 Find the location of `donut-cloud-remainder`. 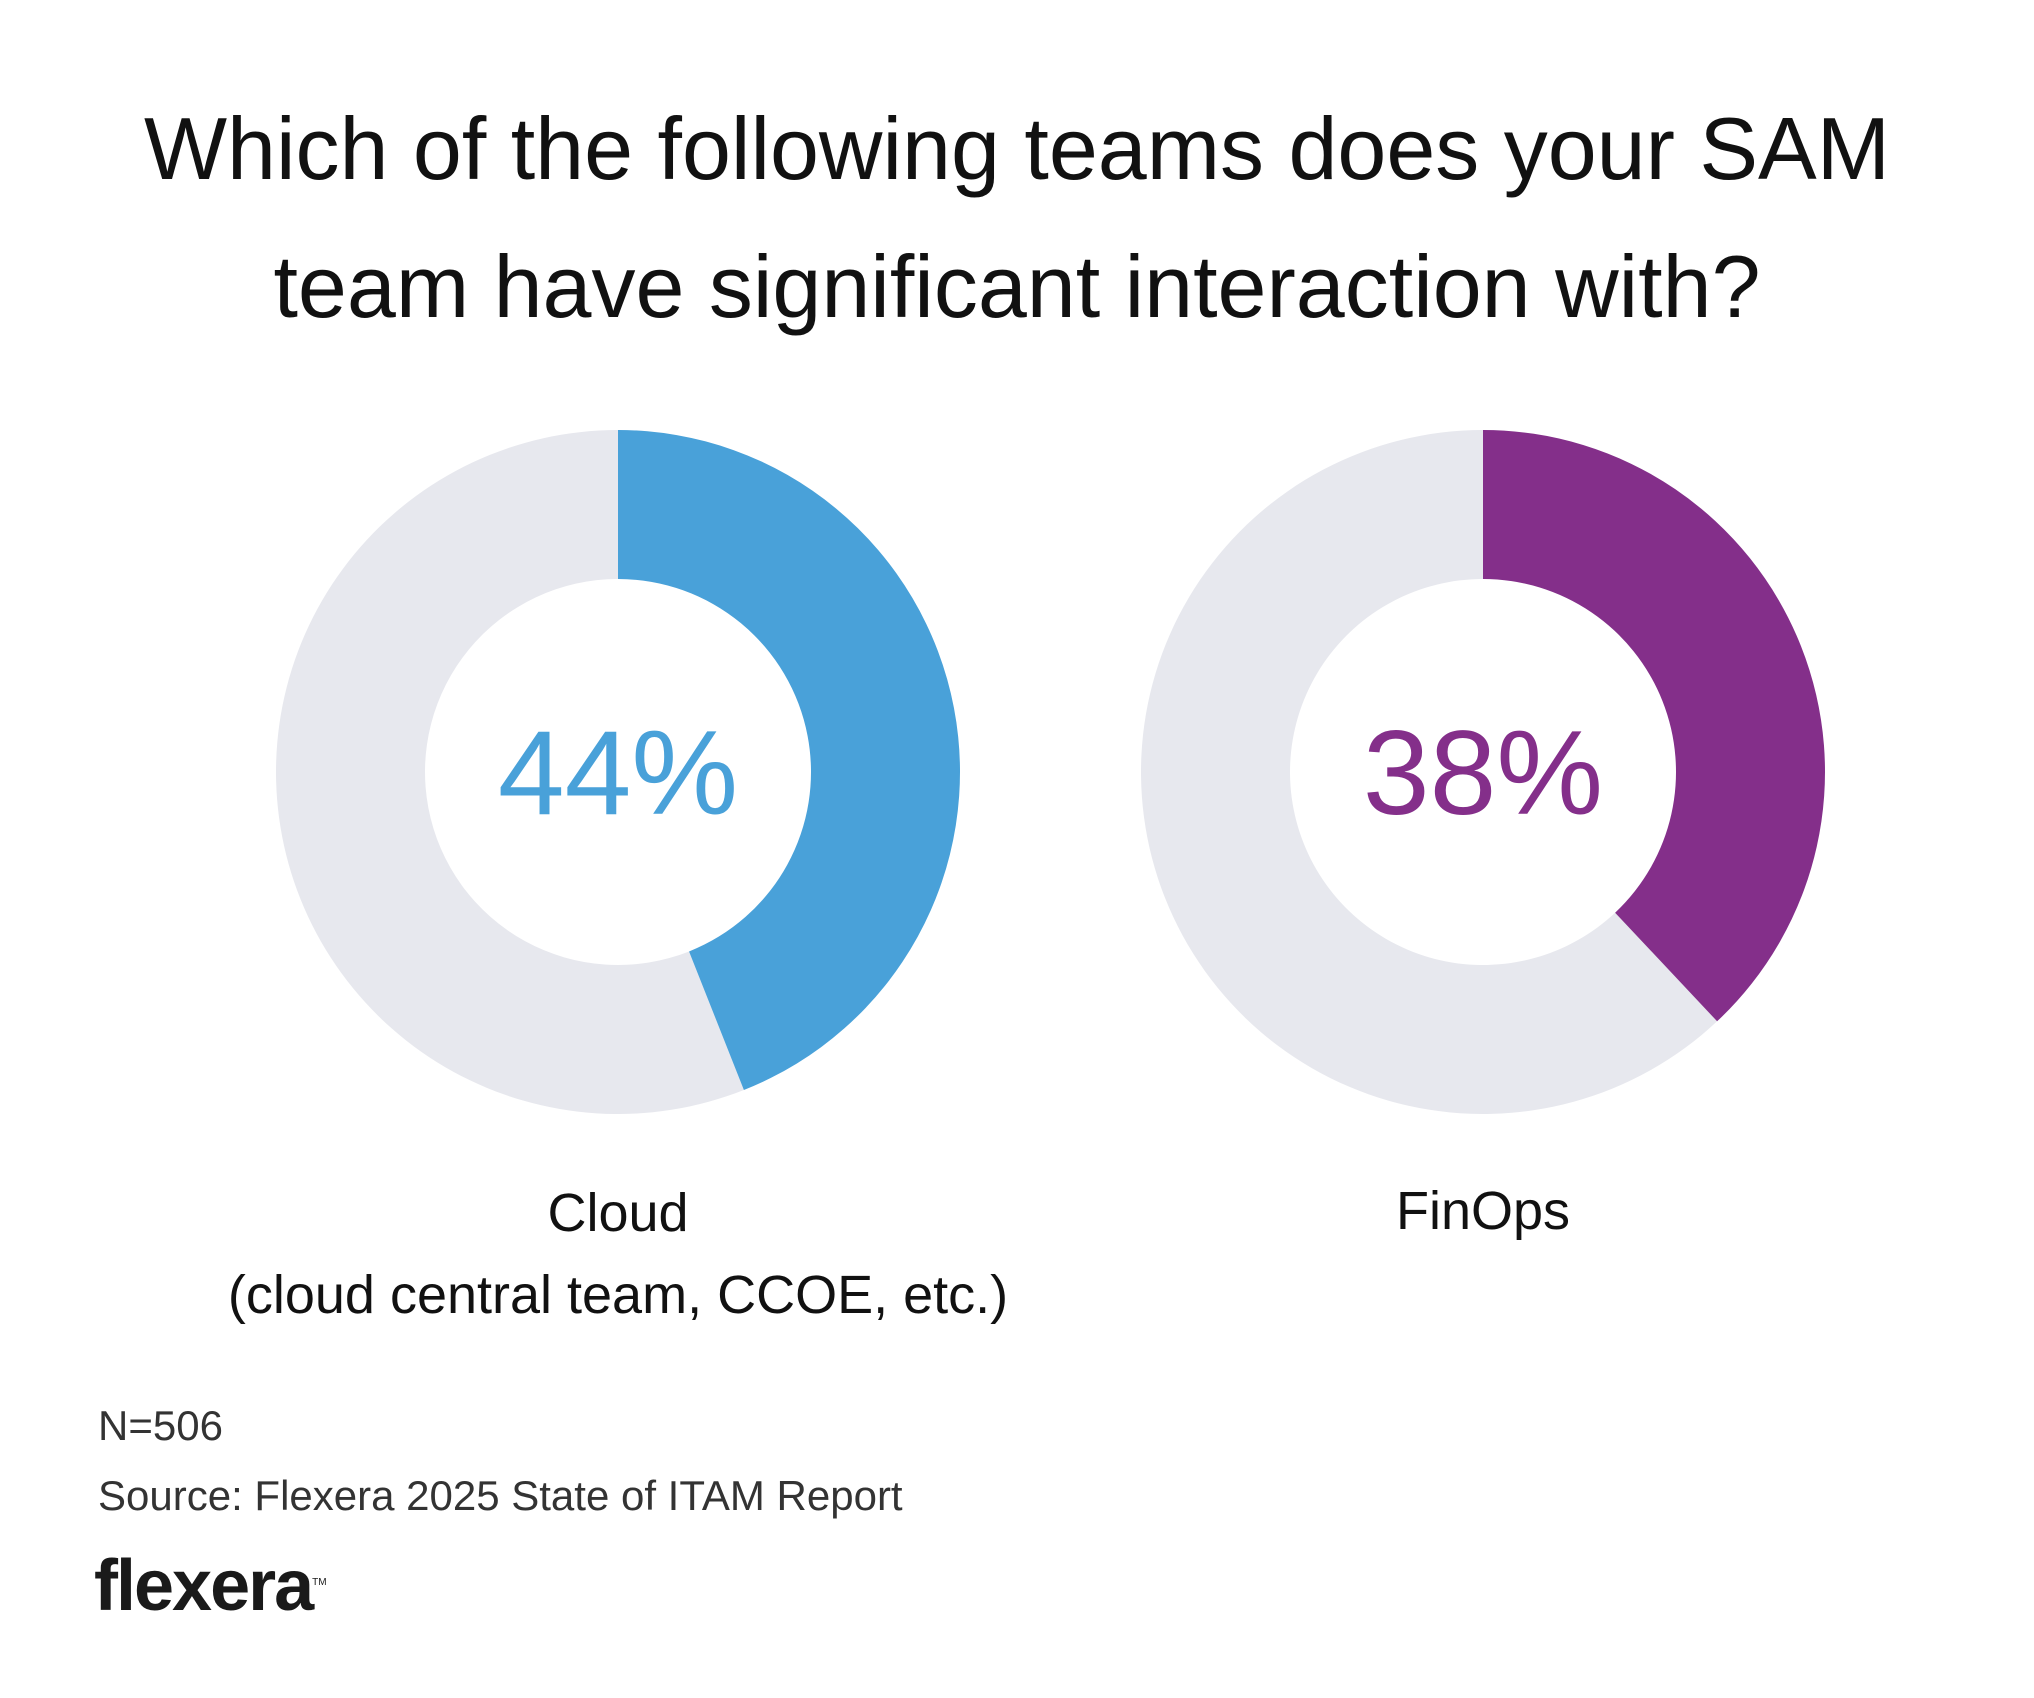

donut-cloud-remainder is located at coordinates (510, 772).